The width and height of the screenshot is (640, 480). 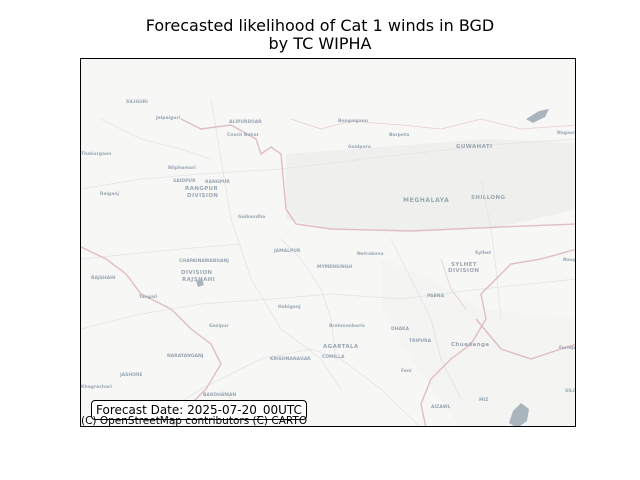 I want to click on map-label: Jalpaiguri, so click(x=168, y=118).